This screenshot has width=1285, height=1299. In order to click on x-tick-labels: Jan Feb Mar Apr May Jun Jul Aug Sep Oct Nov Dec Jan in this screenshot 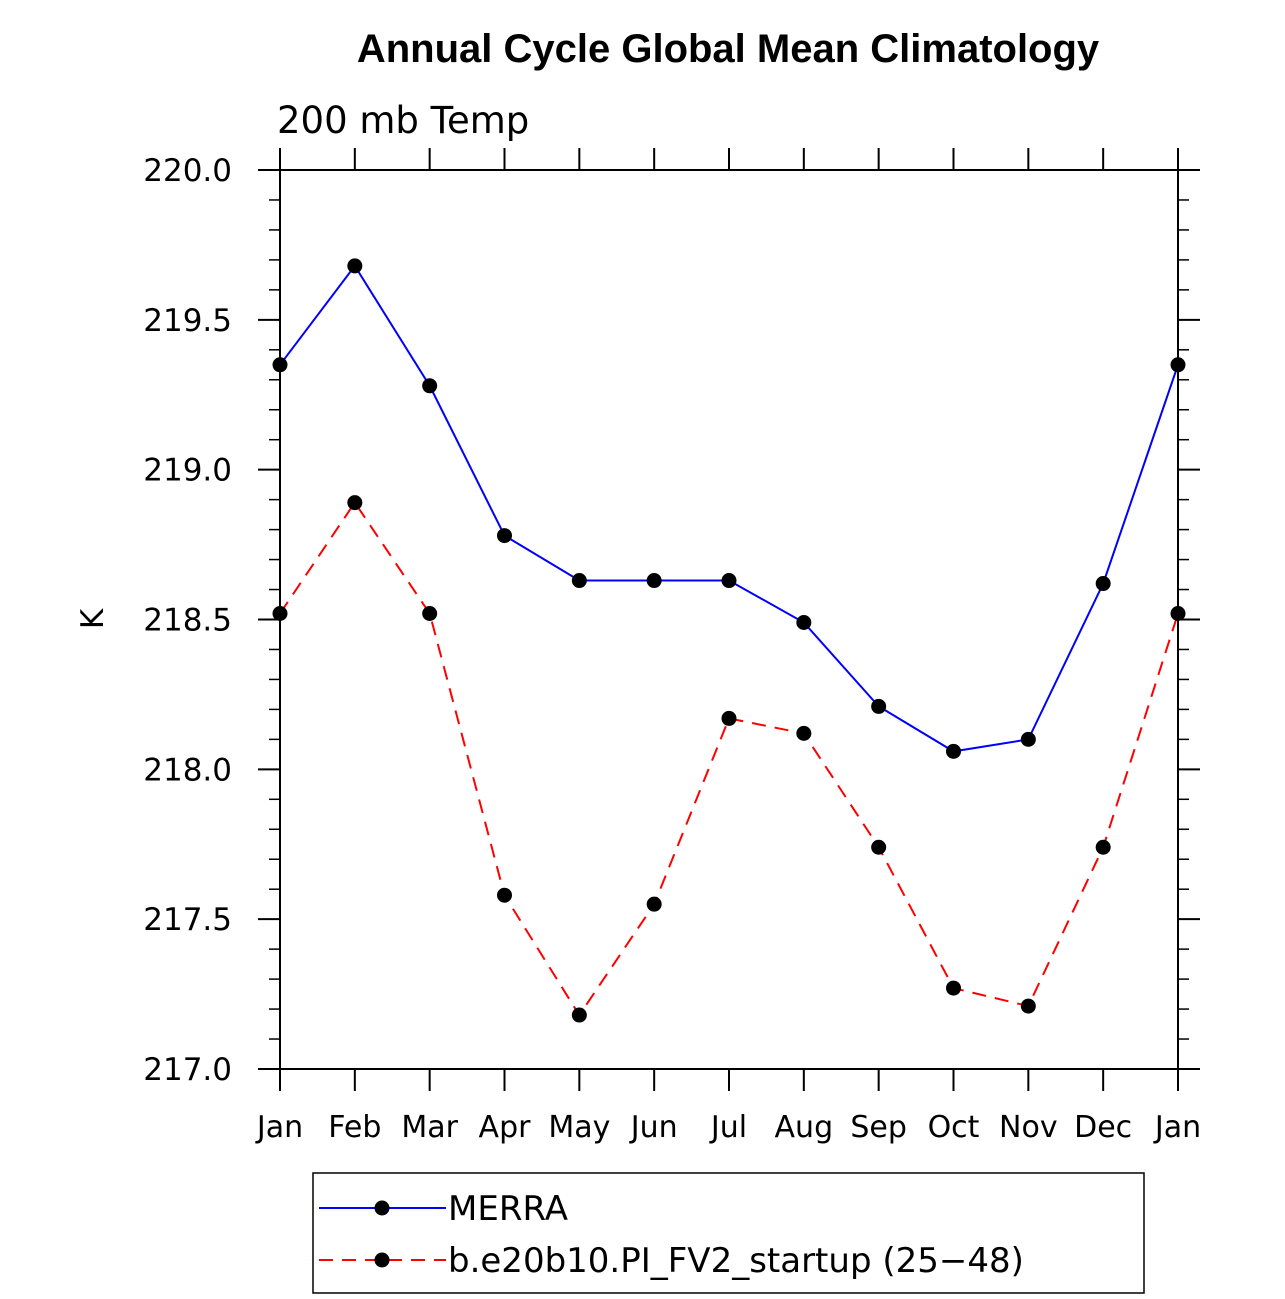, I will do `click(728, 1127)`.